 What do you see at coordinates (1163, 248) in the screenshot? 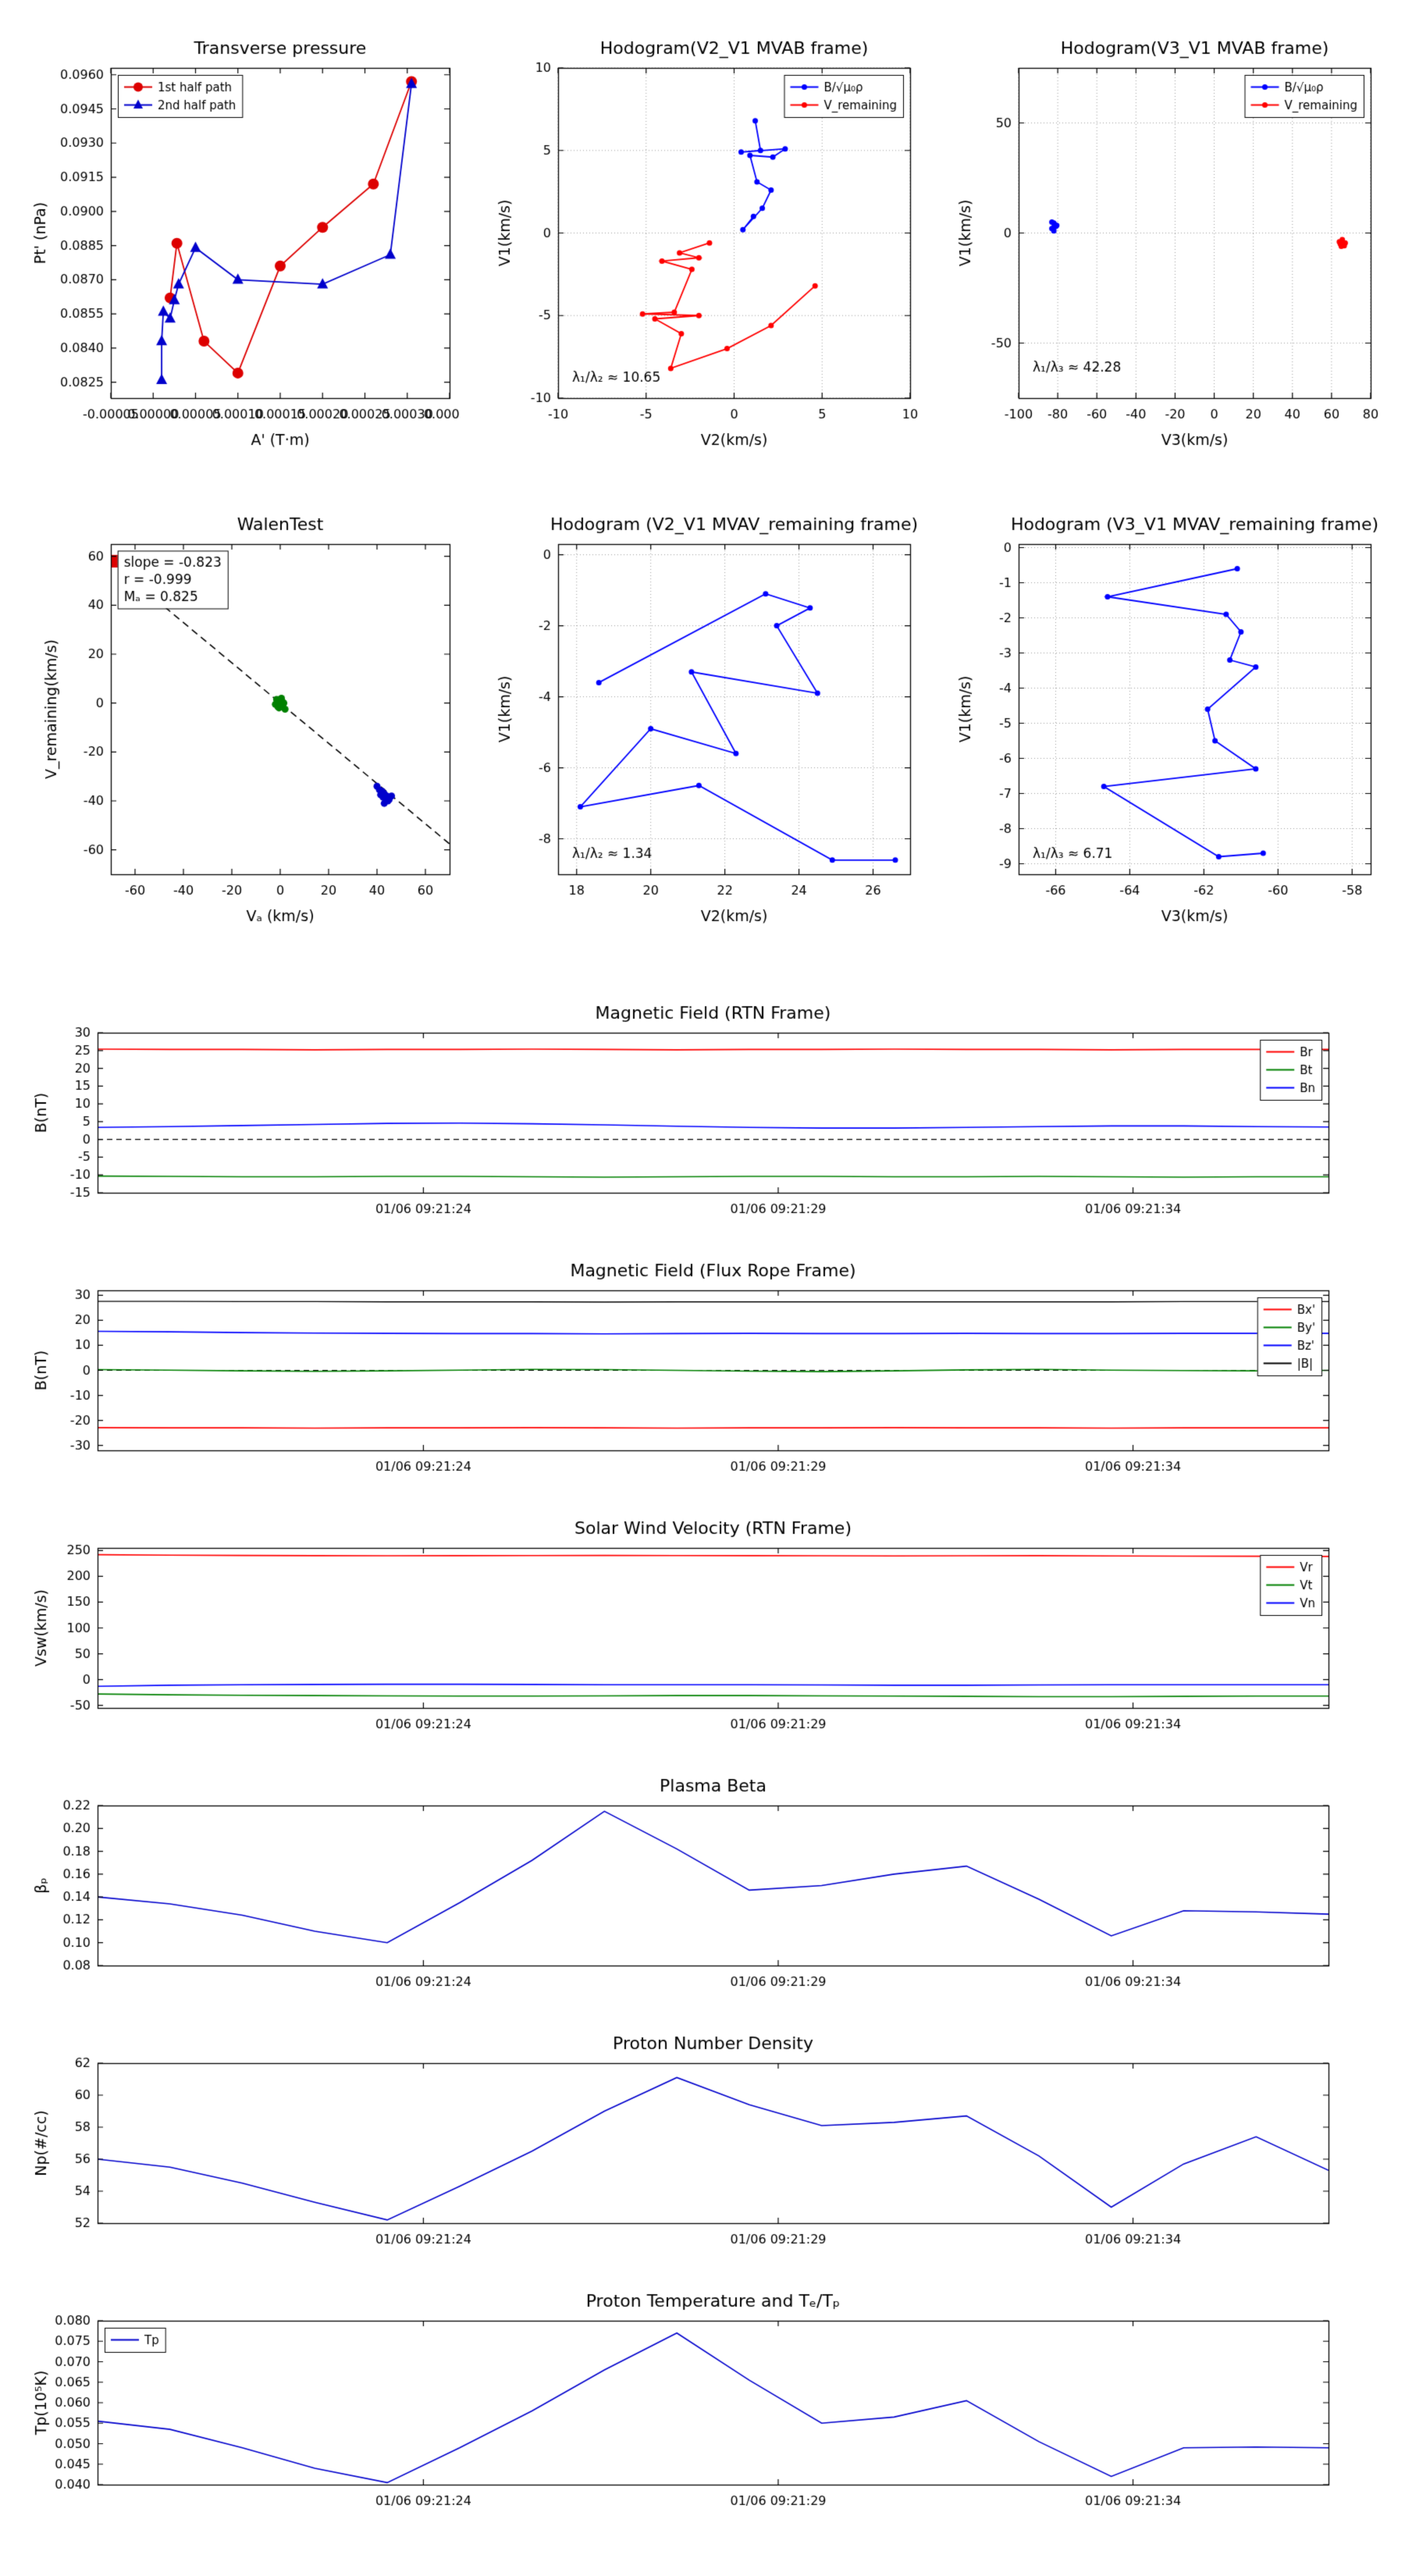
I see `chart-hodogram-v3v1-mvab` at bounding box center [1163, 248].